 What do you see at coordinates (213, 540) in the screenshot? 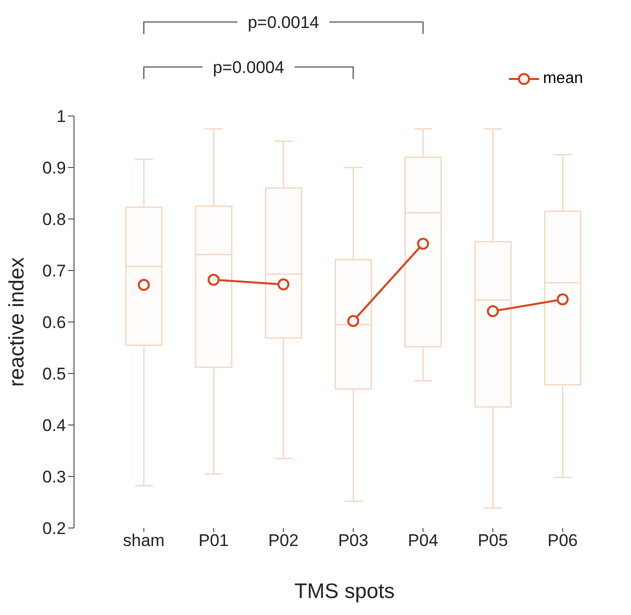
I see `x-tick-label: P01` at bounding box center [213, 540].